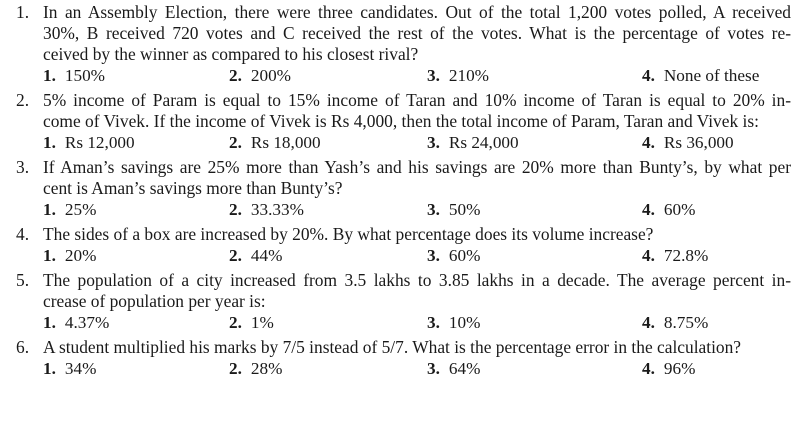 The width and height of the screenshot is (805, 430). What do you see at coordinates (270, 75) in the screenshot?
I see `option-text: 200%` at bounding box center [270, 75].